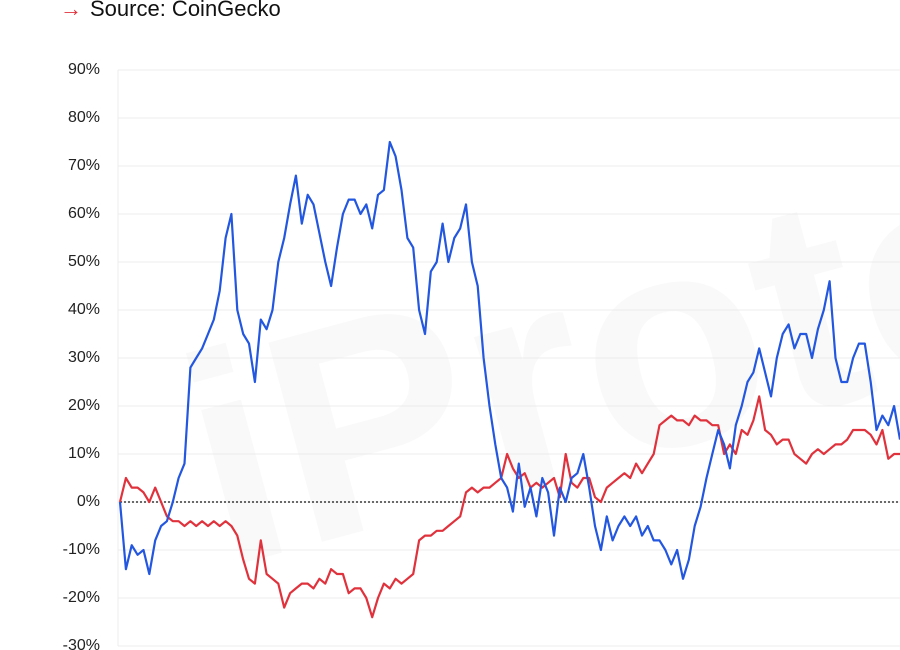 Image resolution: width=900 pixels, height=650 pixels. I want to click on y-tick-label: 90%, so click(84, 69).